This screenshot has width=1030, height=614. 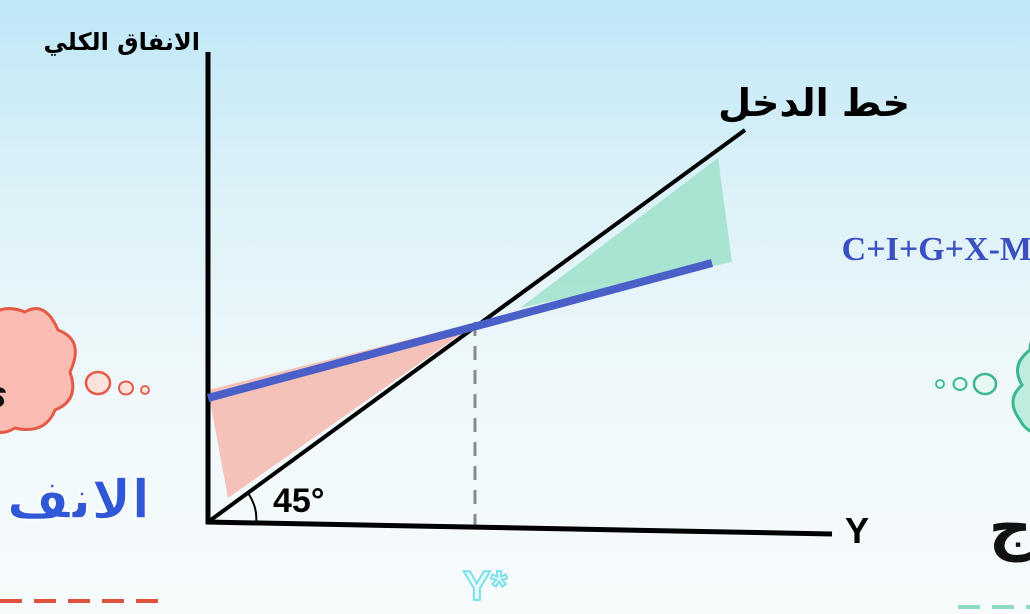 What do you see at coordinates (4, 392) in the screenshot?
I see `left-cloud-text: ي` at bounding box center [4, 392].